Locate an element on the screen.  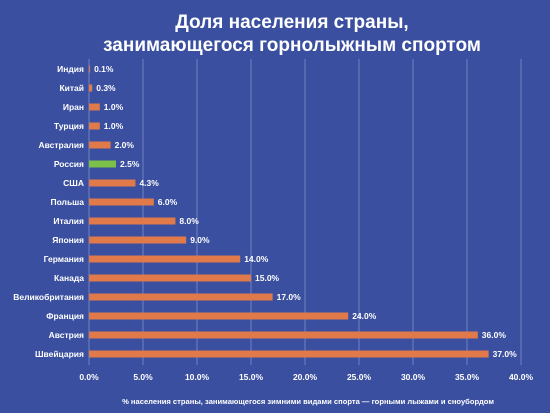
value-label: 24.0% is located at coordinates (364, 316).